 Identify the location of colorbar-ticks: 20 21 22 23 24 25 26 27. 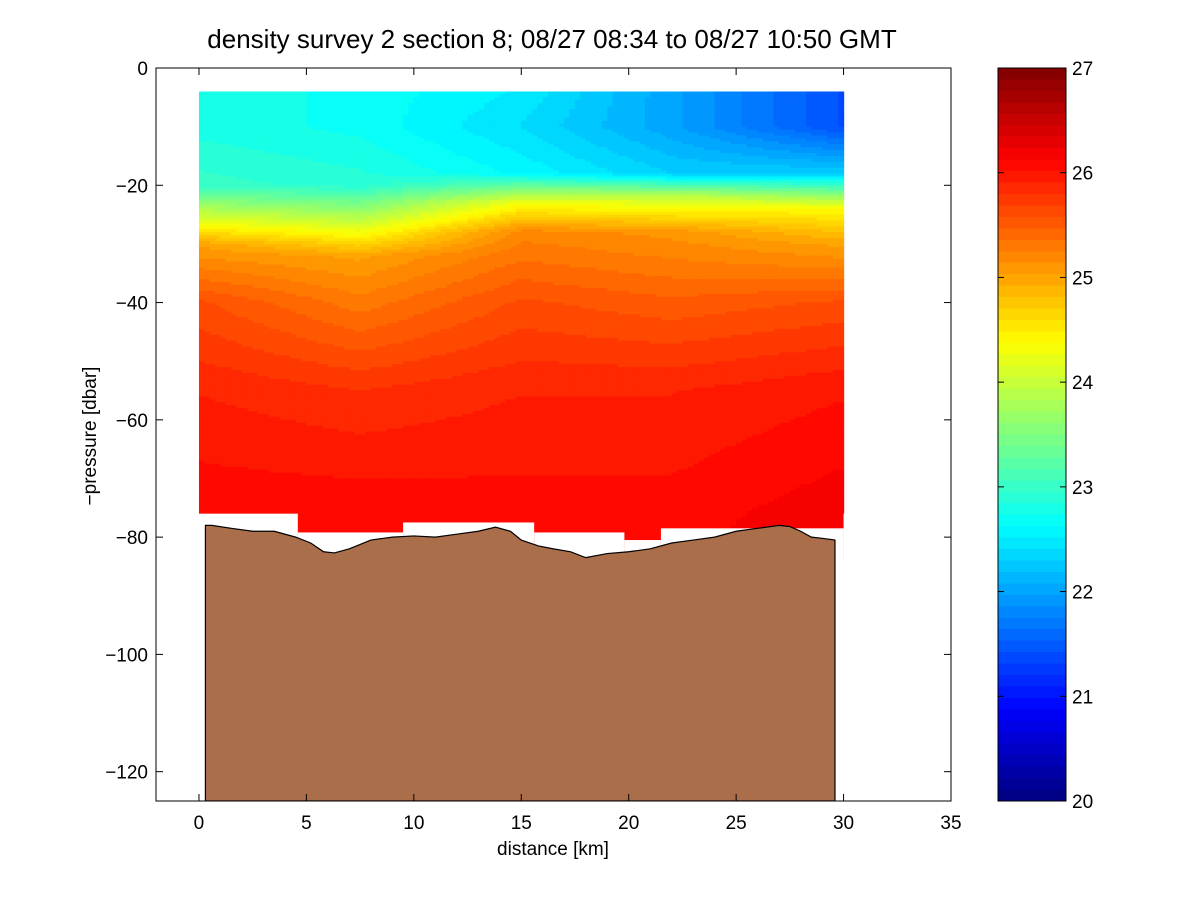
(1046, 436).